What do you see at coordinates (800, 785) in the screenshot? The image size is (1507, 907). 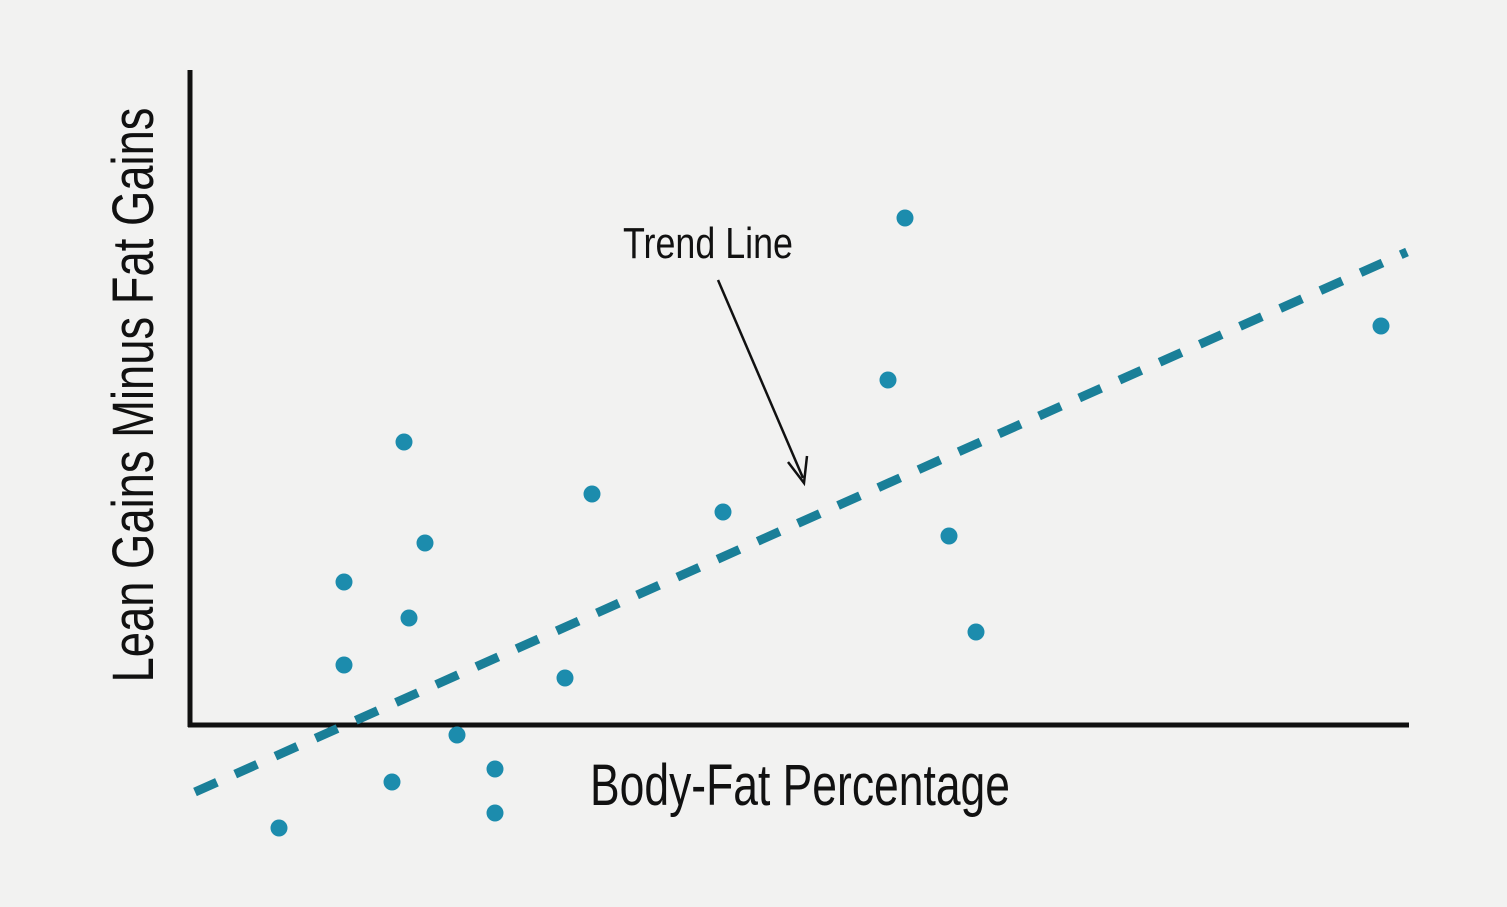 I see `x-axis-label: Body-Fat Percentage` at bounding box center [800, 785].